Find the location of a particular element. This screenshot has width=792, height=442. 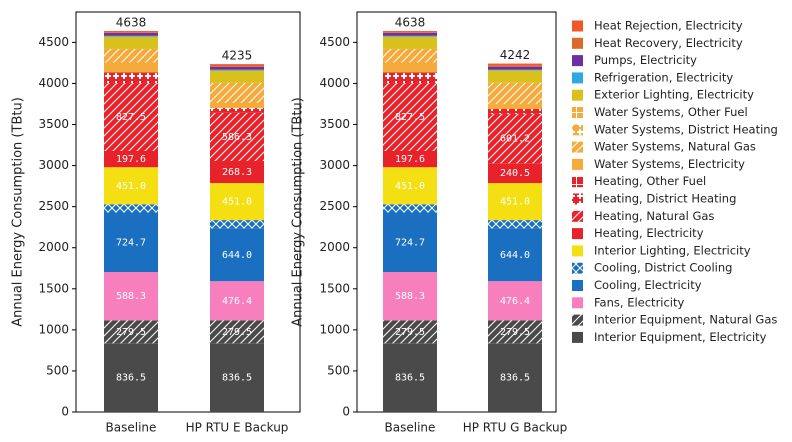

y-tick-label: 500 is located at coordinates (338, 370).